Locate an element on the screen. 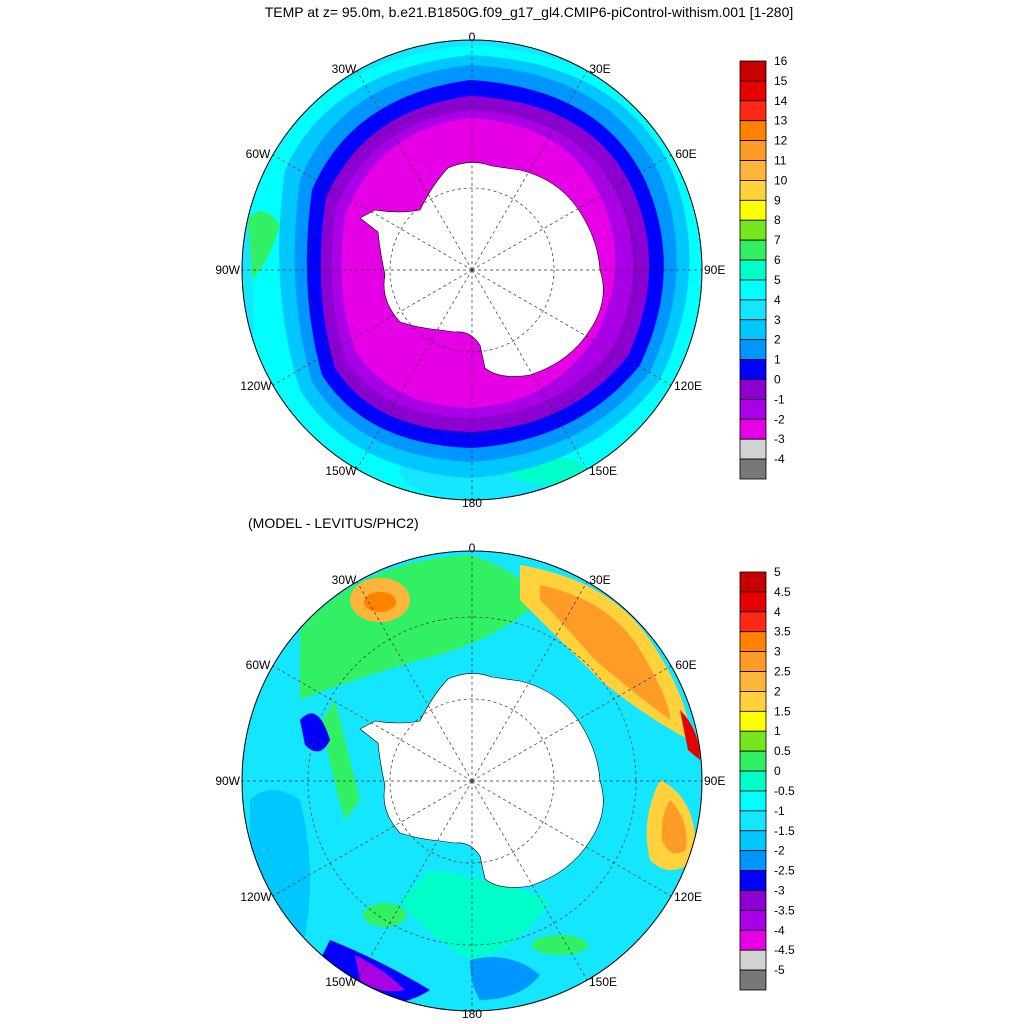 The image size is (1024, 1024). lon-label-60e: 60E is located at coordinates (685, 665).